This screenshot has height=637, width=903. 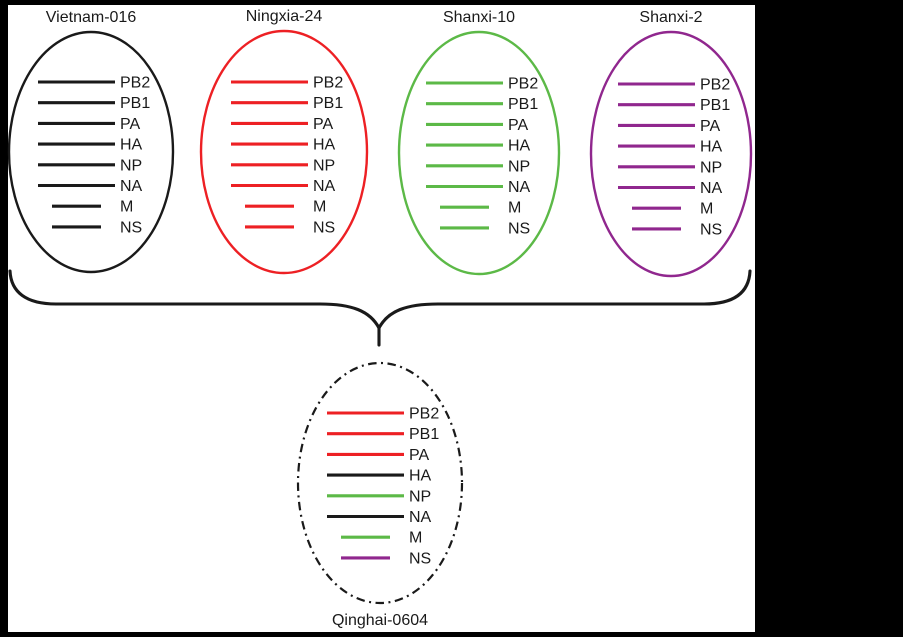 What do you see at coordinates (131, 145) in the screenshot?
I see `gene-segment-label-ha-vietnam-016: HA` at bounding box center [131, 145].